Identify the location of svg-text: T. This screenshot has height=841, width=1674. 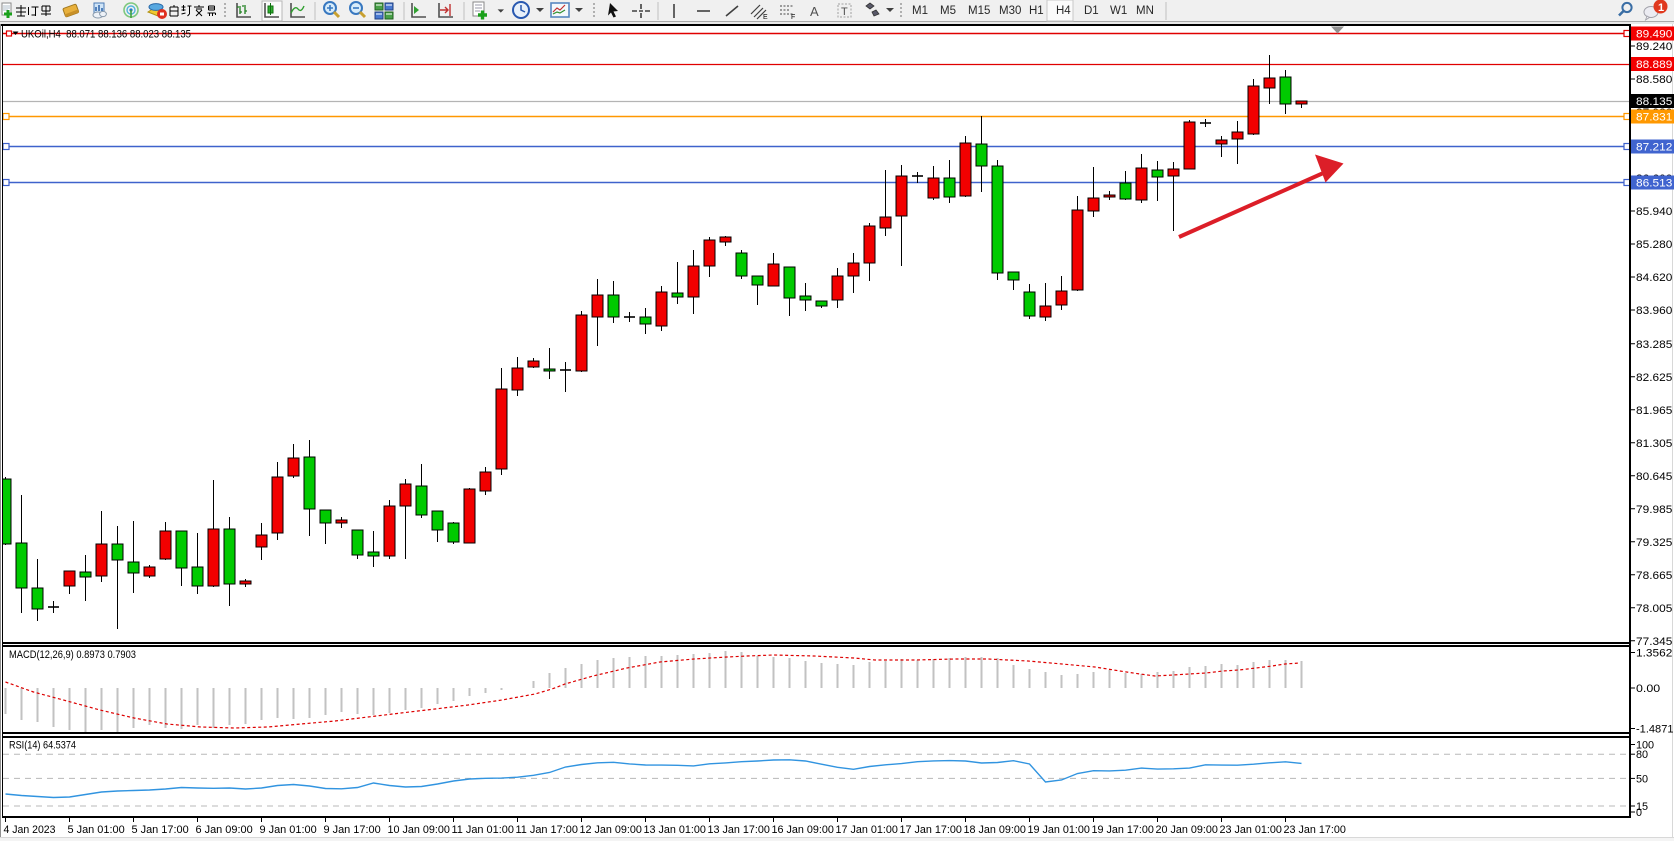
(844, 12).